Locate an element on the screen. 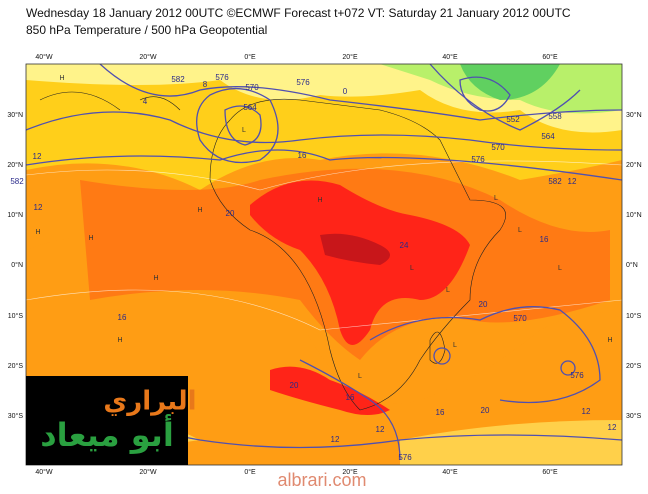 The width and height of the screenshot is (648, 494). logo-line1: البراري is located at coordinates (149, 402).